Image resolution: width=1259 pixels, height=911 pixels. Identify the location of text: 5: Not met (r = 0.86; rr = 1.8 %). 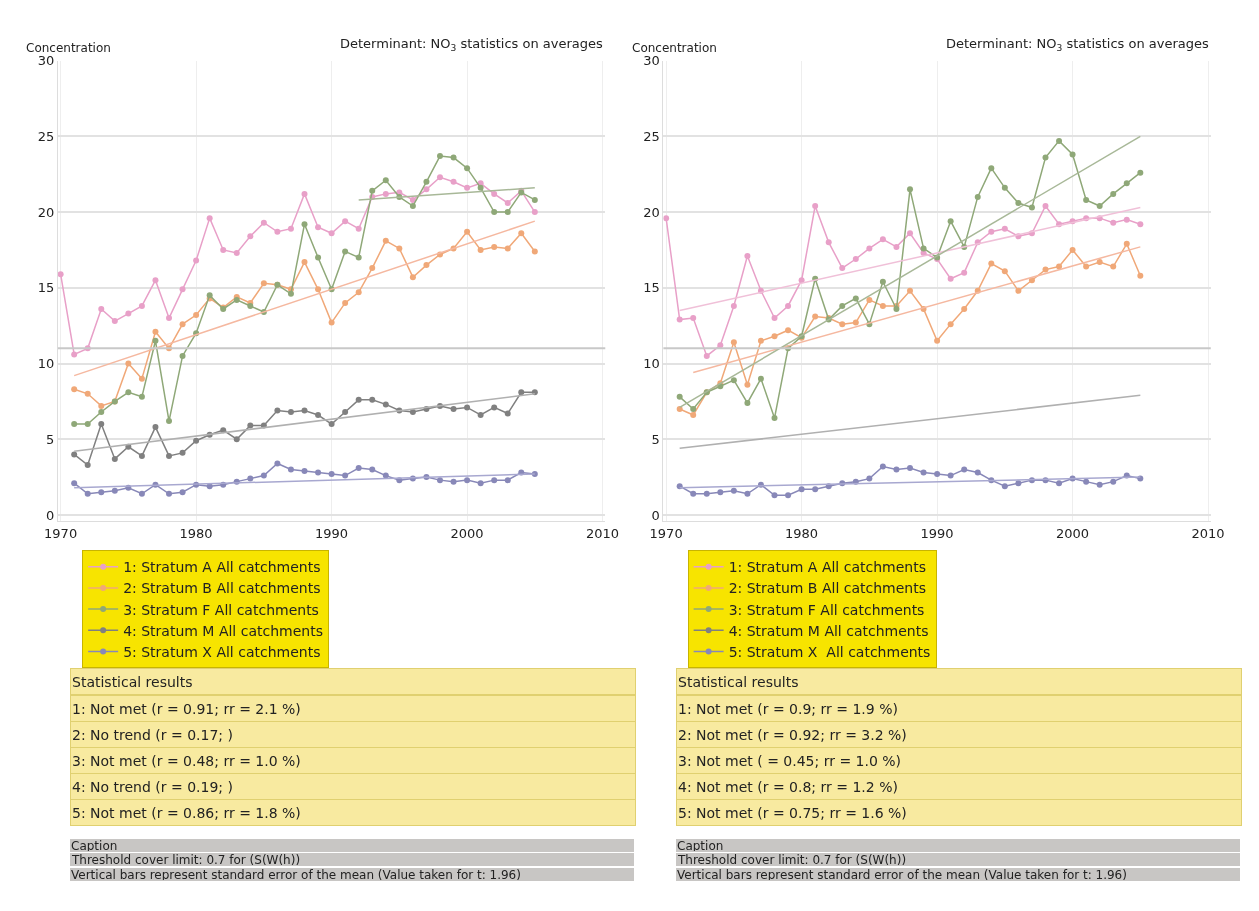
(186, 812).